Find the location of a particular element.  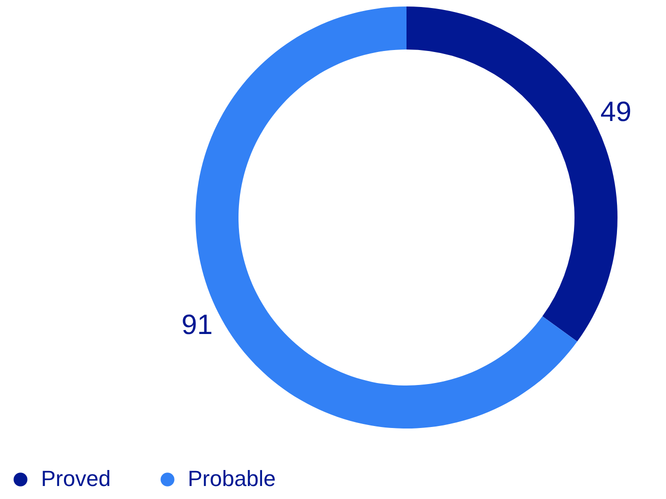

legend-label: Proved is located at coordinates (76, 479).